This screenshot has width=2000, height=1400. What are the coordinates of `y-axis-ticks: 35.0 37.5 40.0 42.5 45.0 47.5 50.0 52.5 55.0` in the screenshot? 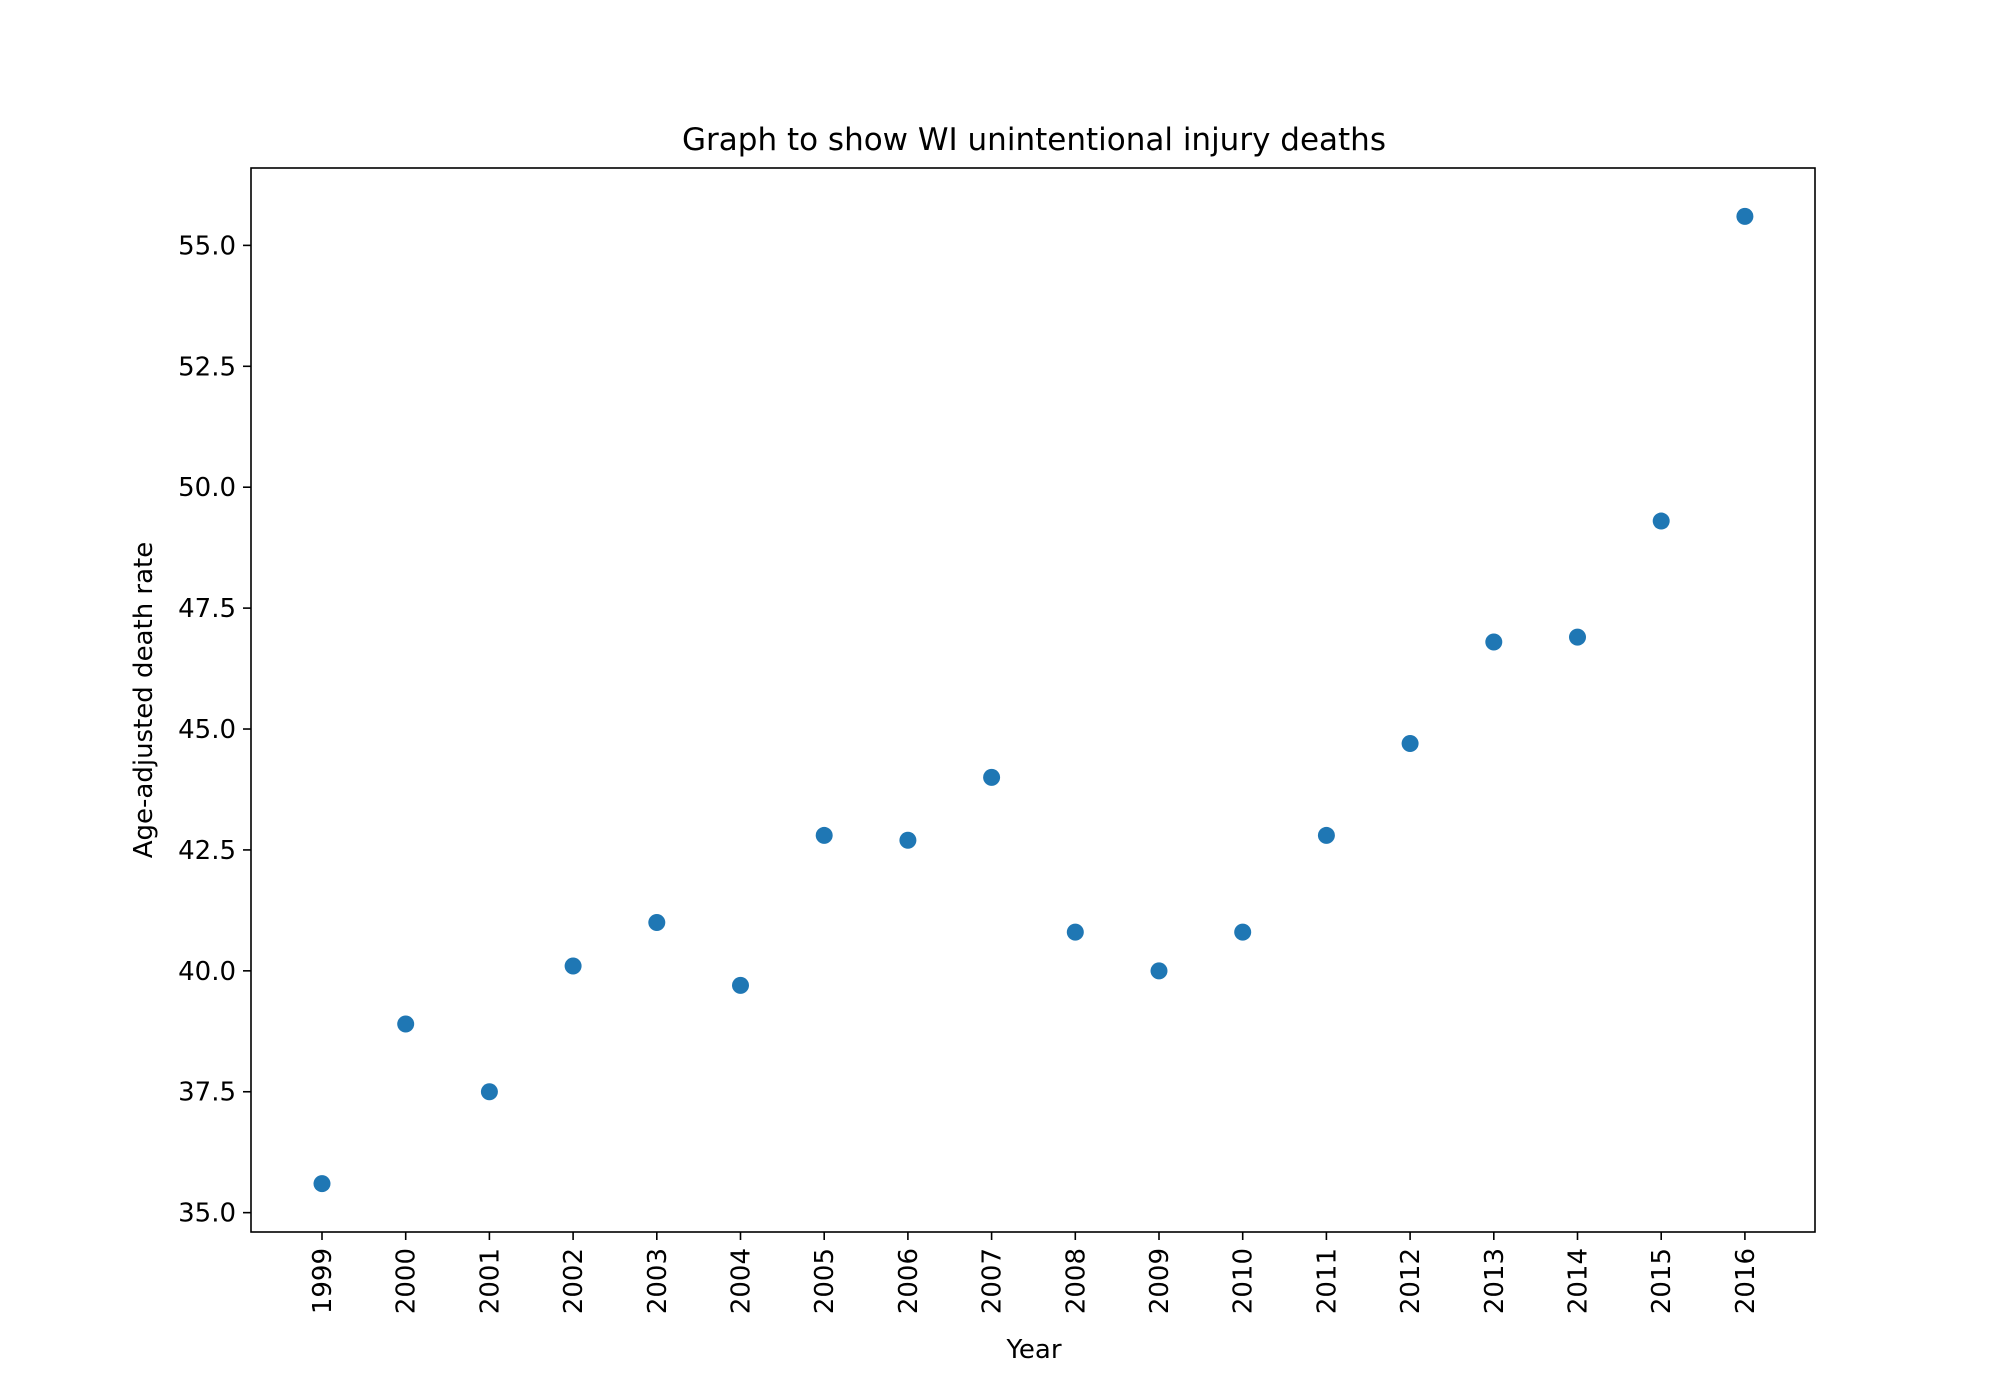 It's located at (214, 730).